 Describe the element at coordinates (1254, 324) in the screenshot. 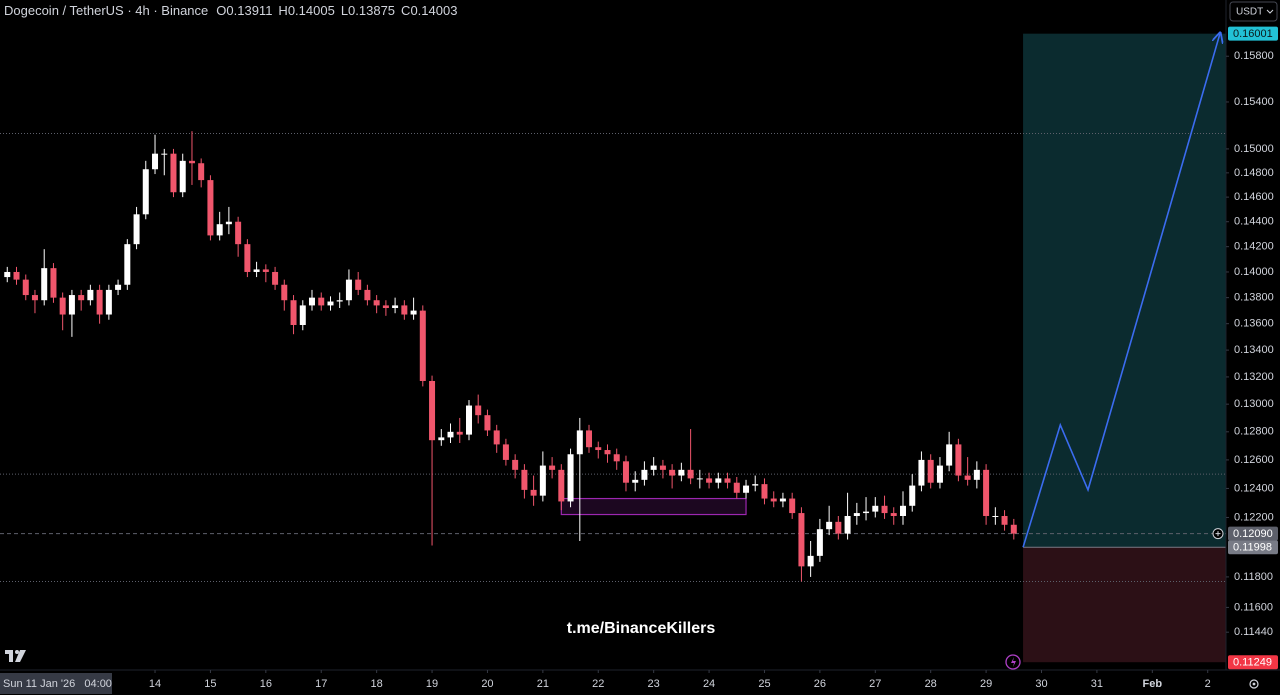

I see `y-tick-label: 0.13600` at that location.